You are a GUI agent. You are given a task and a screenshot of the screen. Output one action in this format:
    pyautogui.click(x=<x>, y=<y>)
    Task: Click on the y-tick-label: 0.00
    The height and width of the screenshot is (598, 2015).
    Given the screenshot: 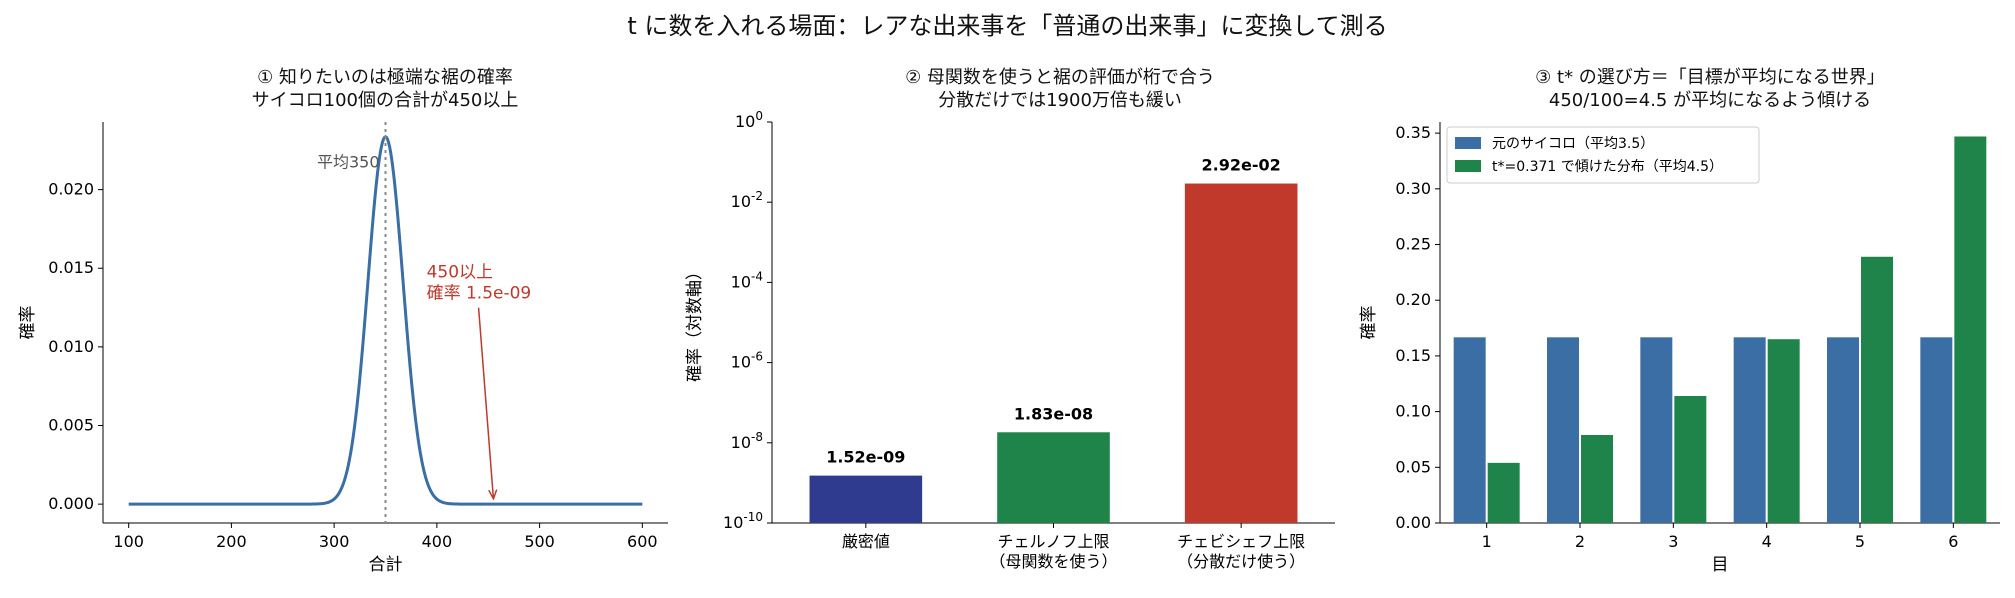 What is the action you would take?
    pyautogui.click(x=1413, y=522)
    